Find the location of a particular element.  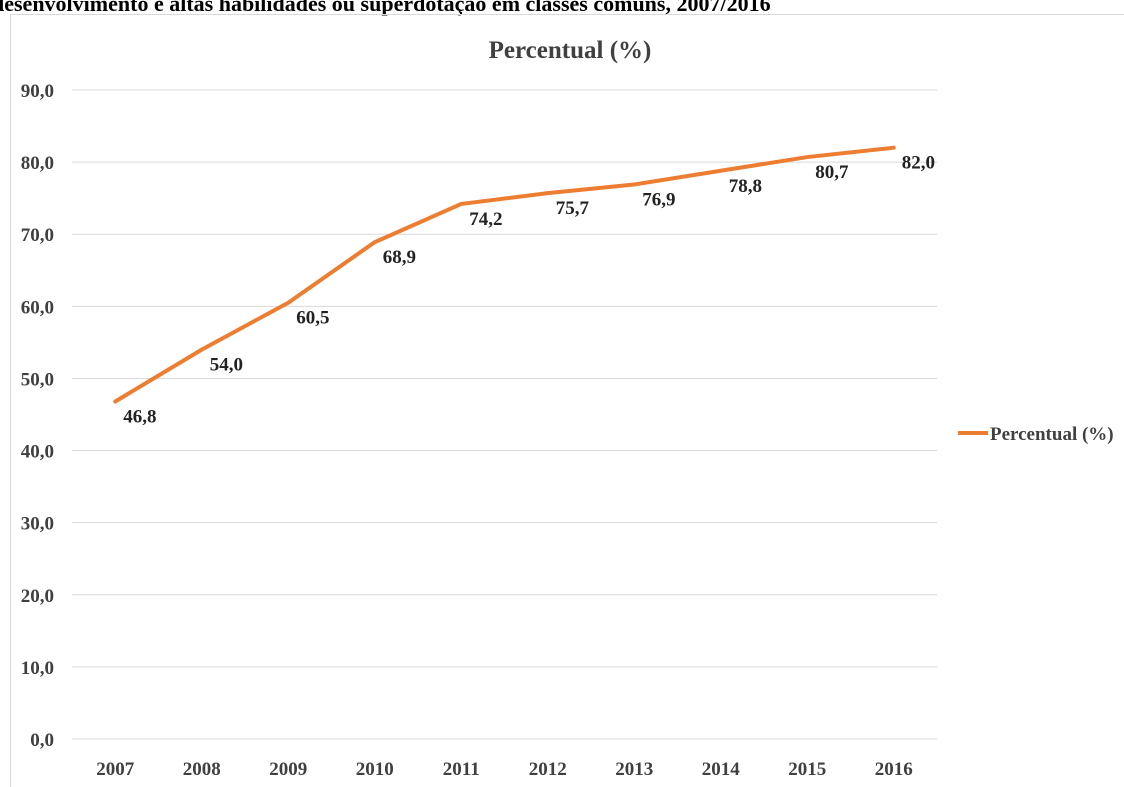

x-tick-label: 2010 is located at coordinates (375, 769).